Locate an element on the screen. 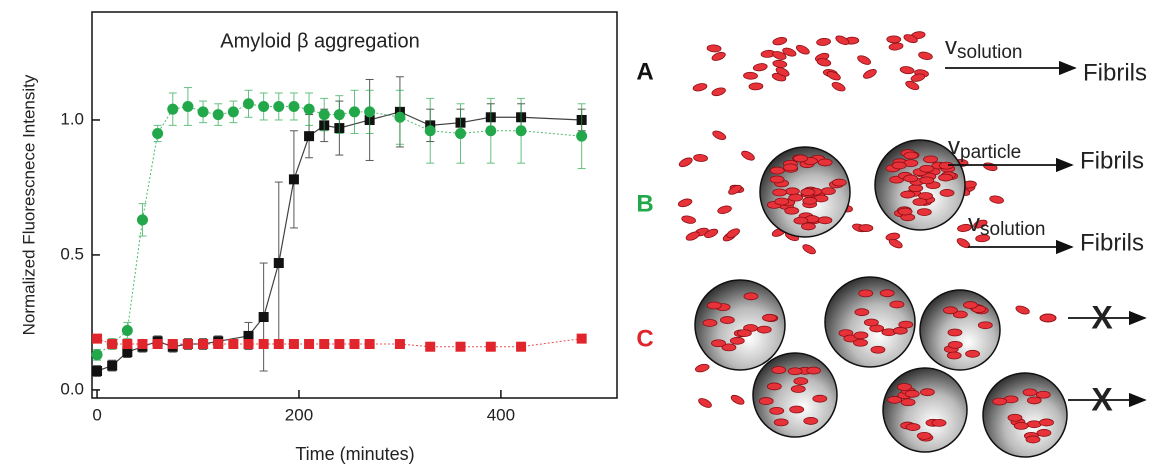 This screenshot has height=469, width=1166. y-axis-label: Normalized Fluorescnece Intensity is located at coordinates (28, 204).